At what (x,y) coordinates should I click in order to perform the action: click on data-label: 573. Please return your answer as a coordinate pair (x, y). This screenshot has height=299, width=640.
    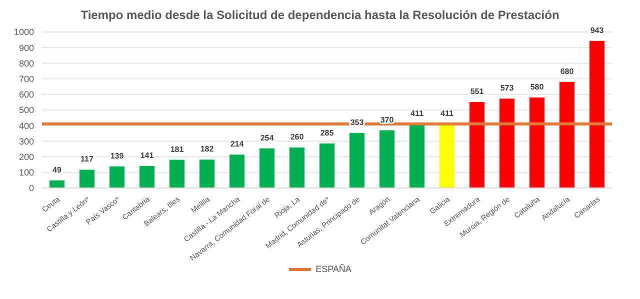
    Looking at the image, I should click on (507, 88).